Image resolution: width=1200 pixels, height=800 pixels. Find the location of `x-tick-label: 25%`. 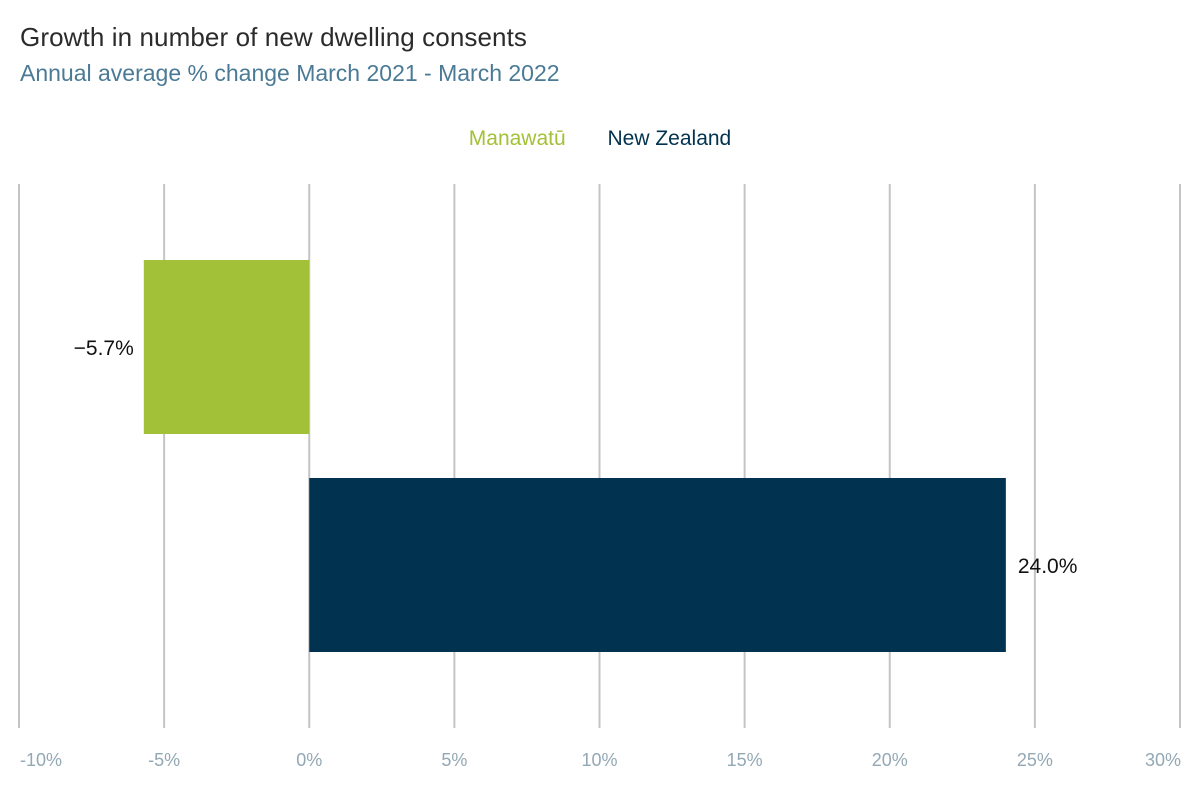

x-tick-label: 25% is located at coordinates (1035, 760).